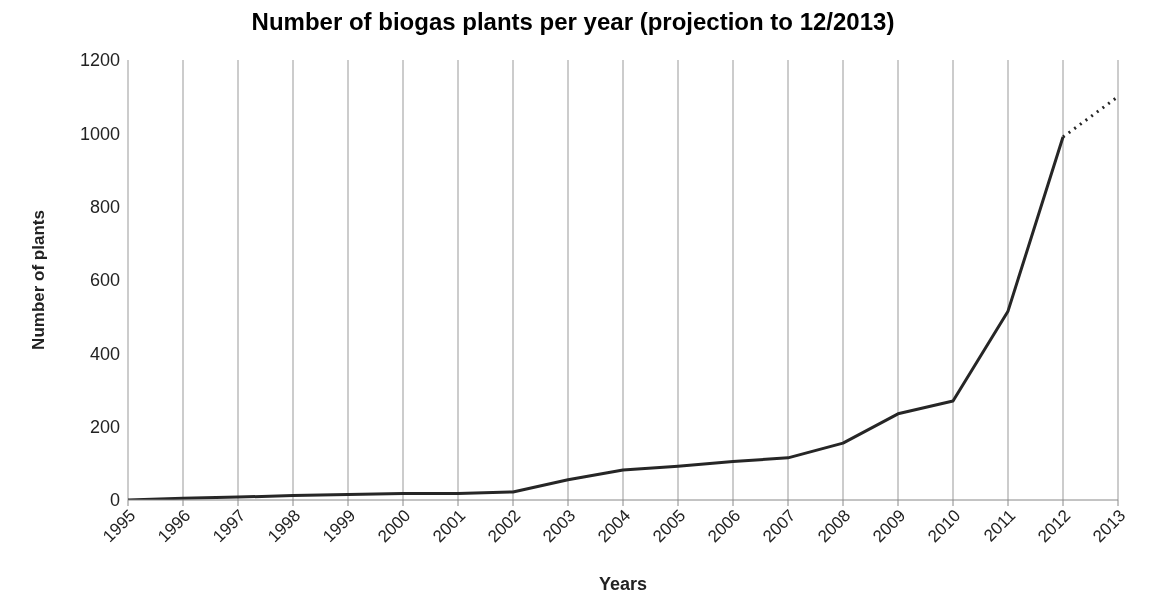 Image resolution: width=1149 pixels, height=616 pixels. I want to click on chart-title: Number of biogas plants per year (projection to 12/2013), so click(573, 22).